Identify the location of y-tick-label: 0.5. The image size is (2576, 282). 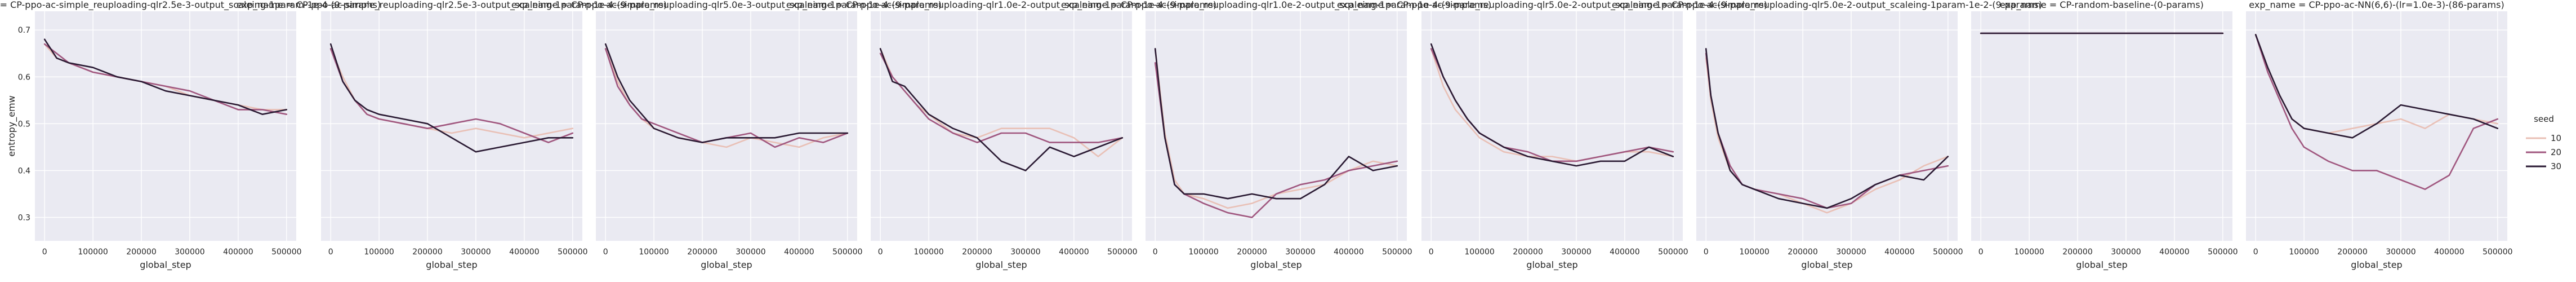
(24, 124).